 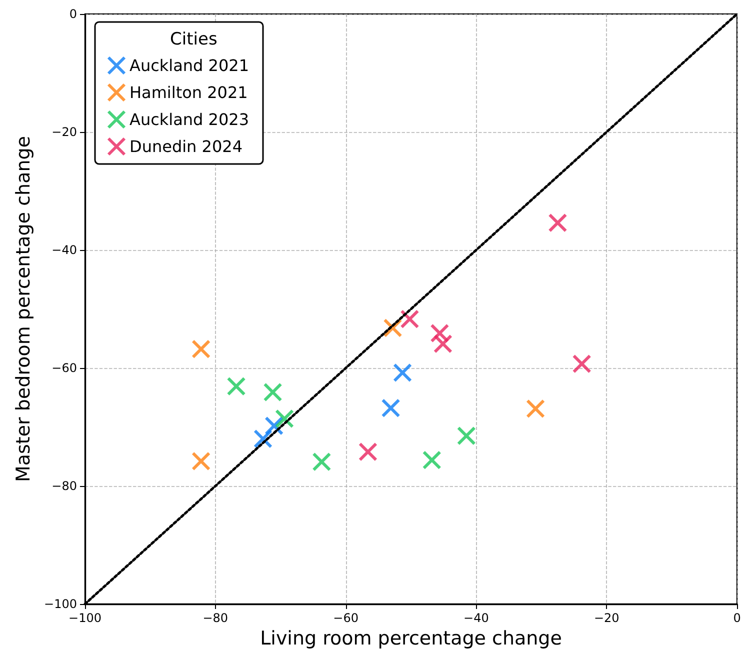 What do you see at coordinates (64, 132) in the screenshot?
I see `y-tick-label: −20` at bounding box center [64, 132].